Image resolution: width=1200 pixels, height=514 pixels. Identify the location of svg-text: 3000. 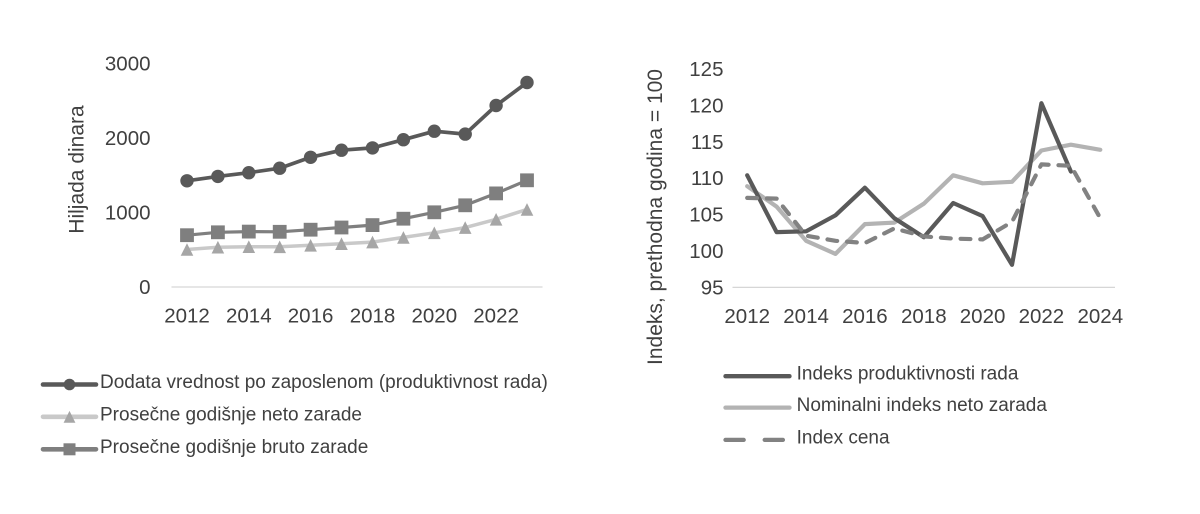
(128, 63).